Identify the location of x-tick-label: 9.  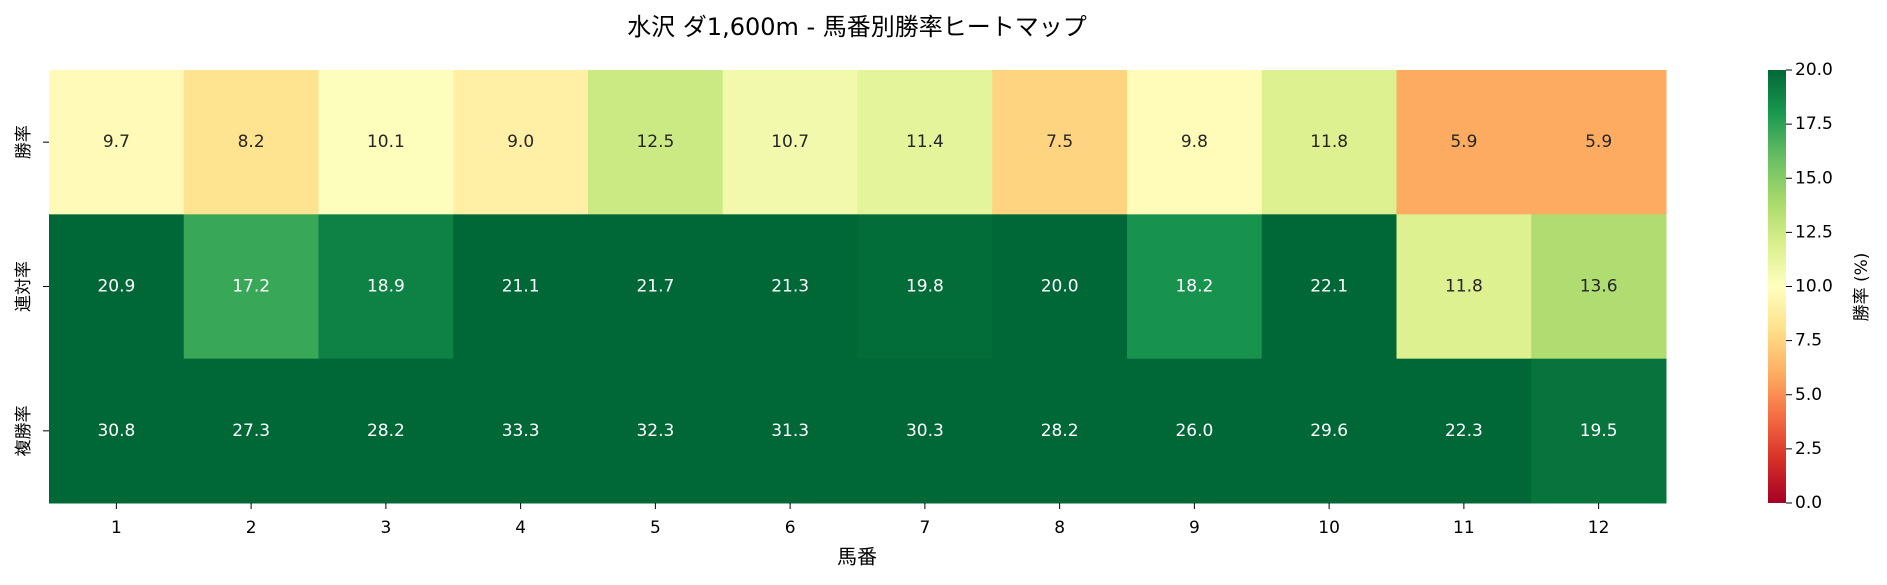
(1194, 528).